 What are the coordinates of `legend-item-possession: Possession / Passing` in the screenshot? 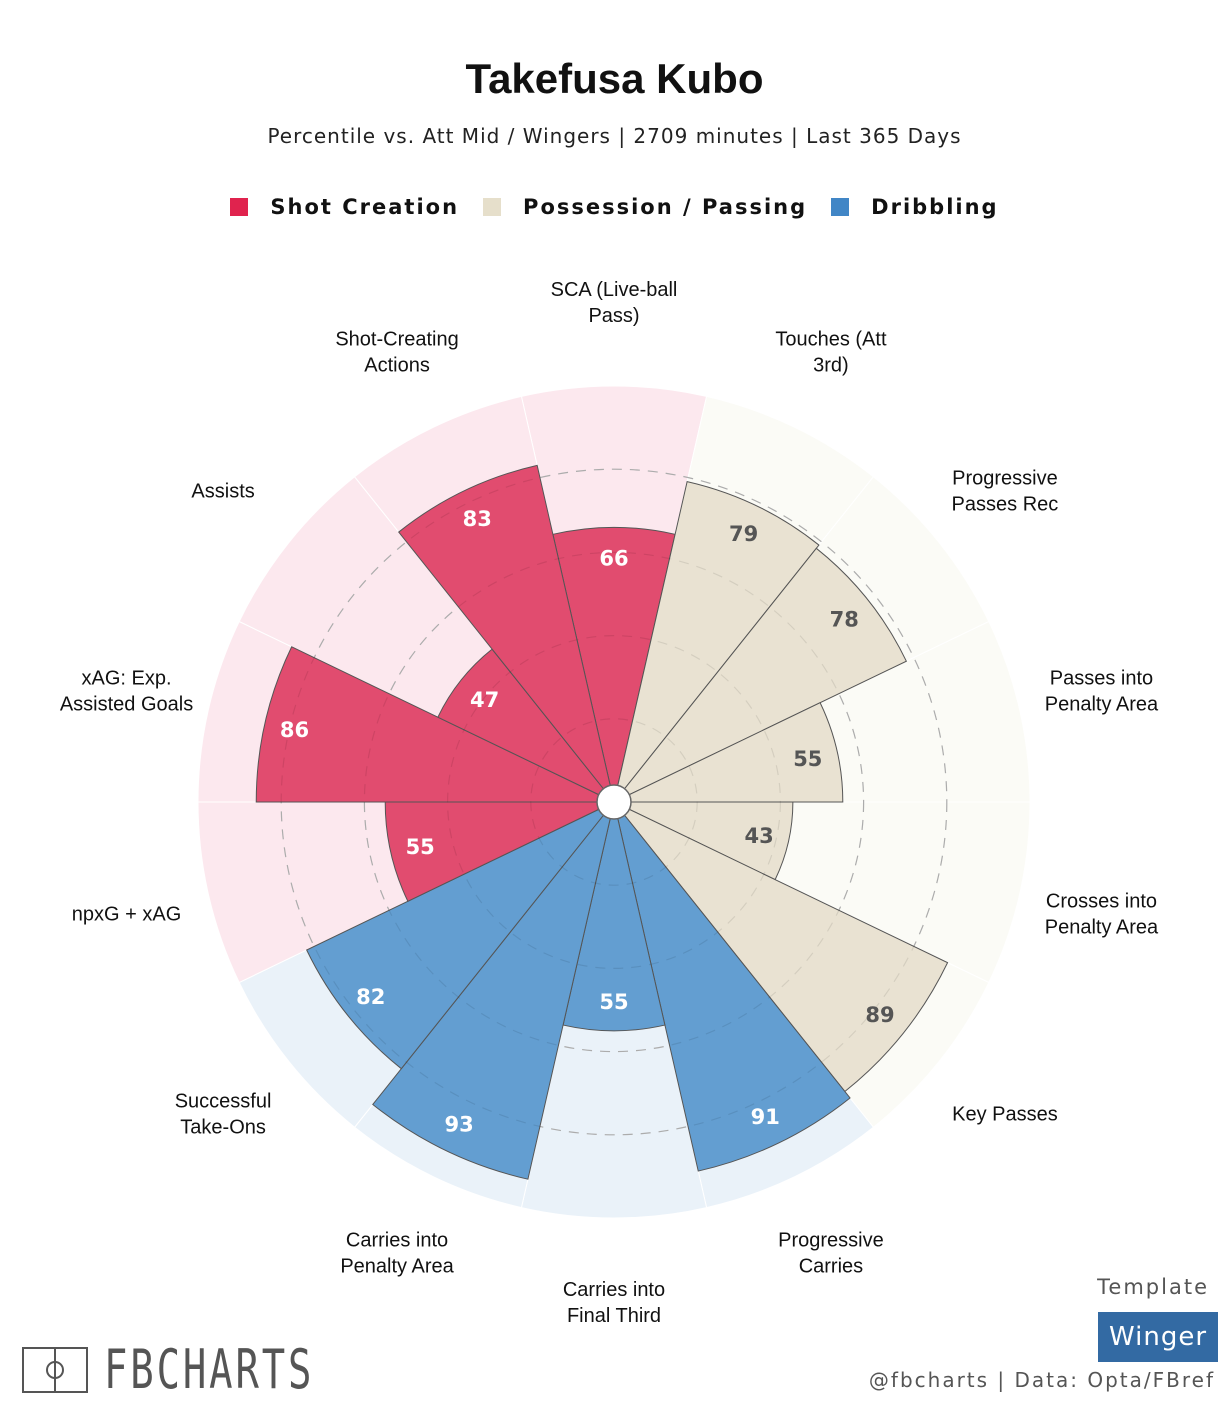 It's located at (645, 207).